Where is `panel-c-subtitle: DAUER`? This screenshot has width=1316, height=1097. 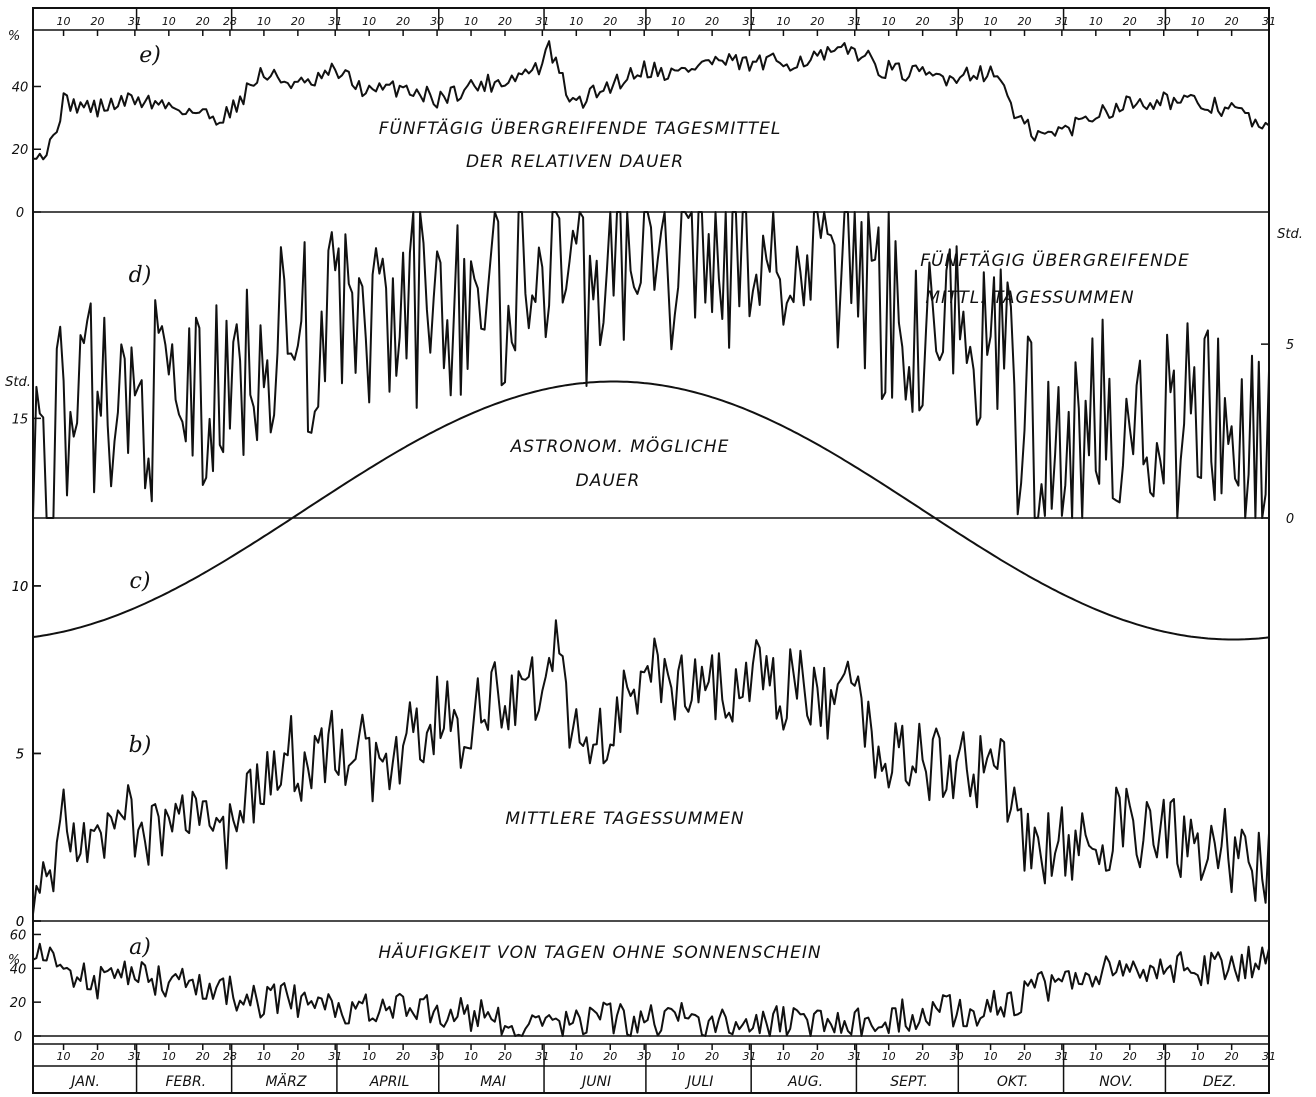 panel-c-subtitle: DAUER is located at coordinates (608, 481).